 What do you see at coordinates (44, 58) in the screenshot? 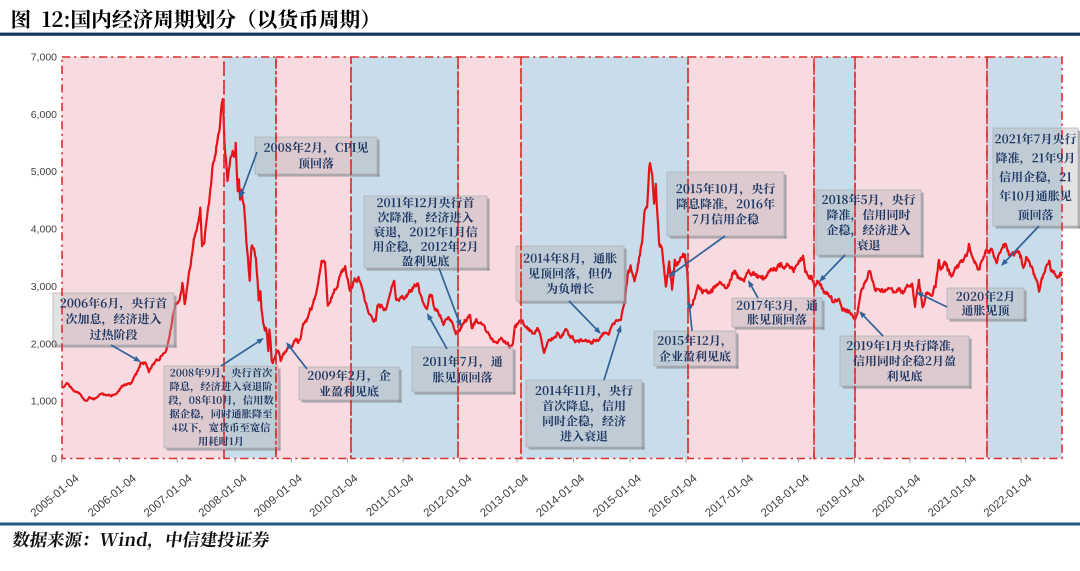
I see `svg-text: 7,000` at bounding box center [44, 58].